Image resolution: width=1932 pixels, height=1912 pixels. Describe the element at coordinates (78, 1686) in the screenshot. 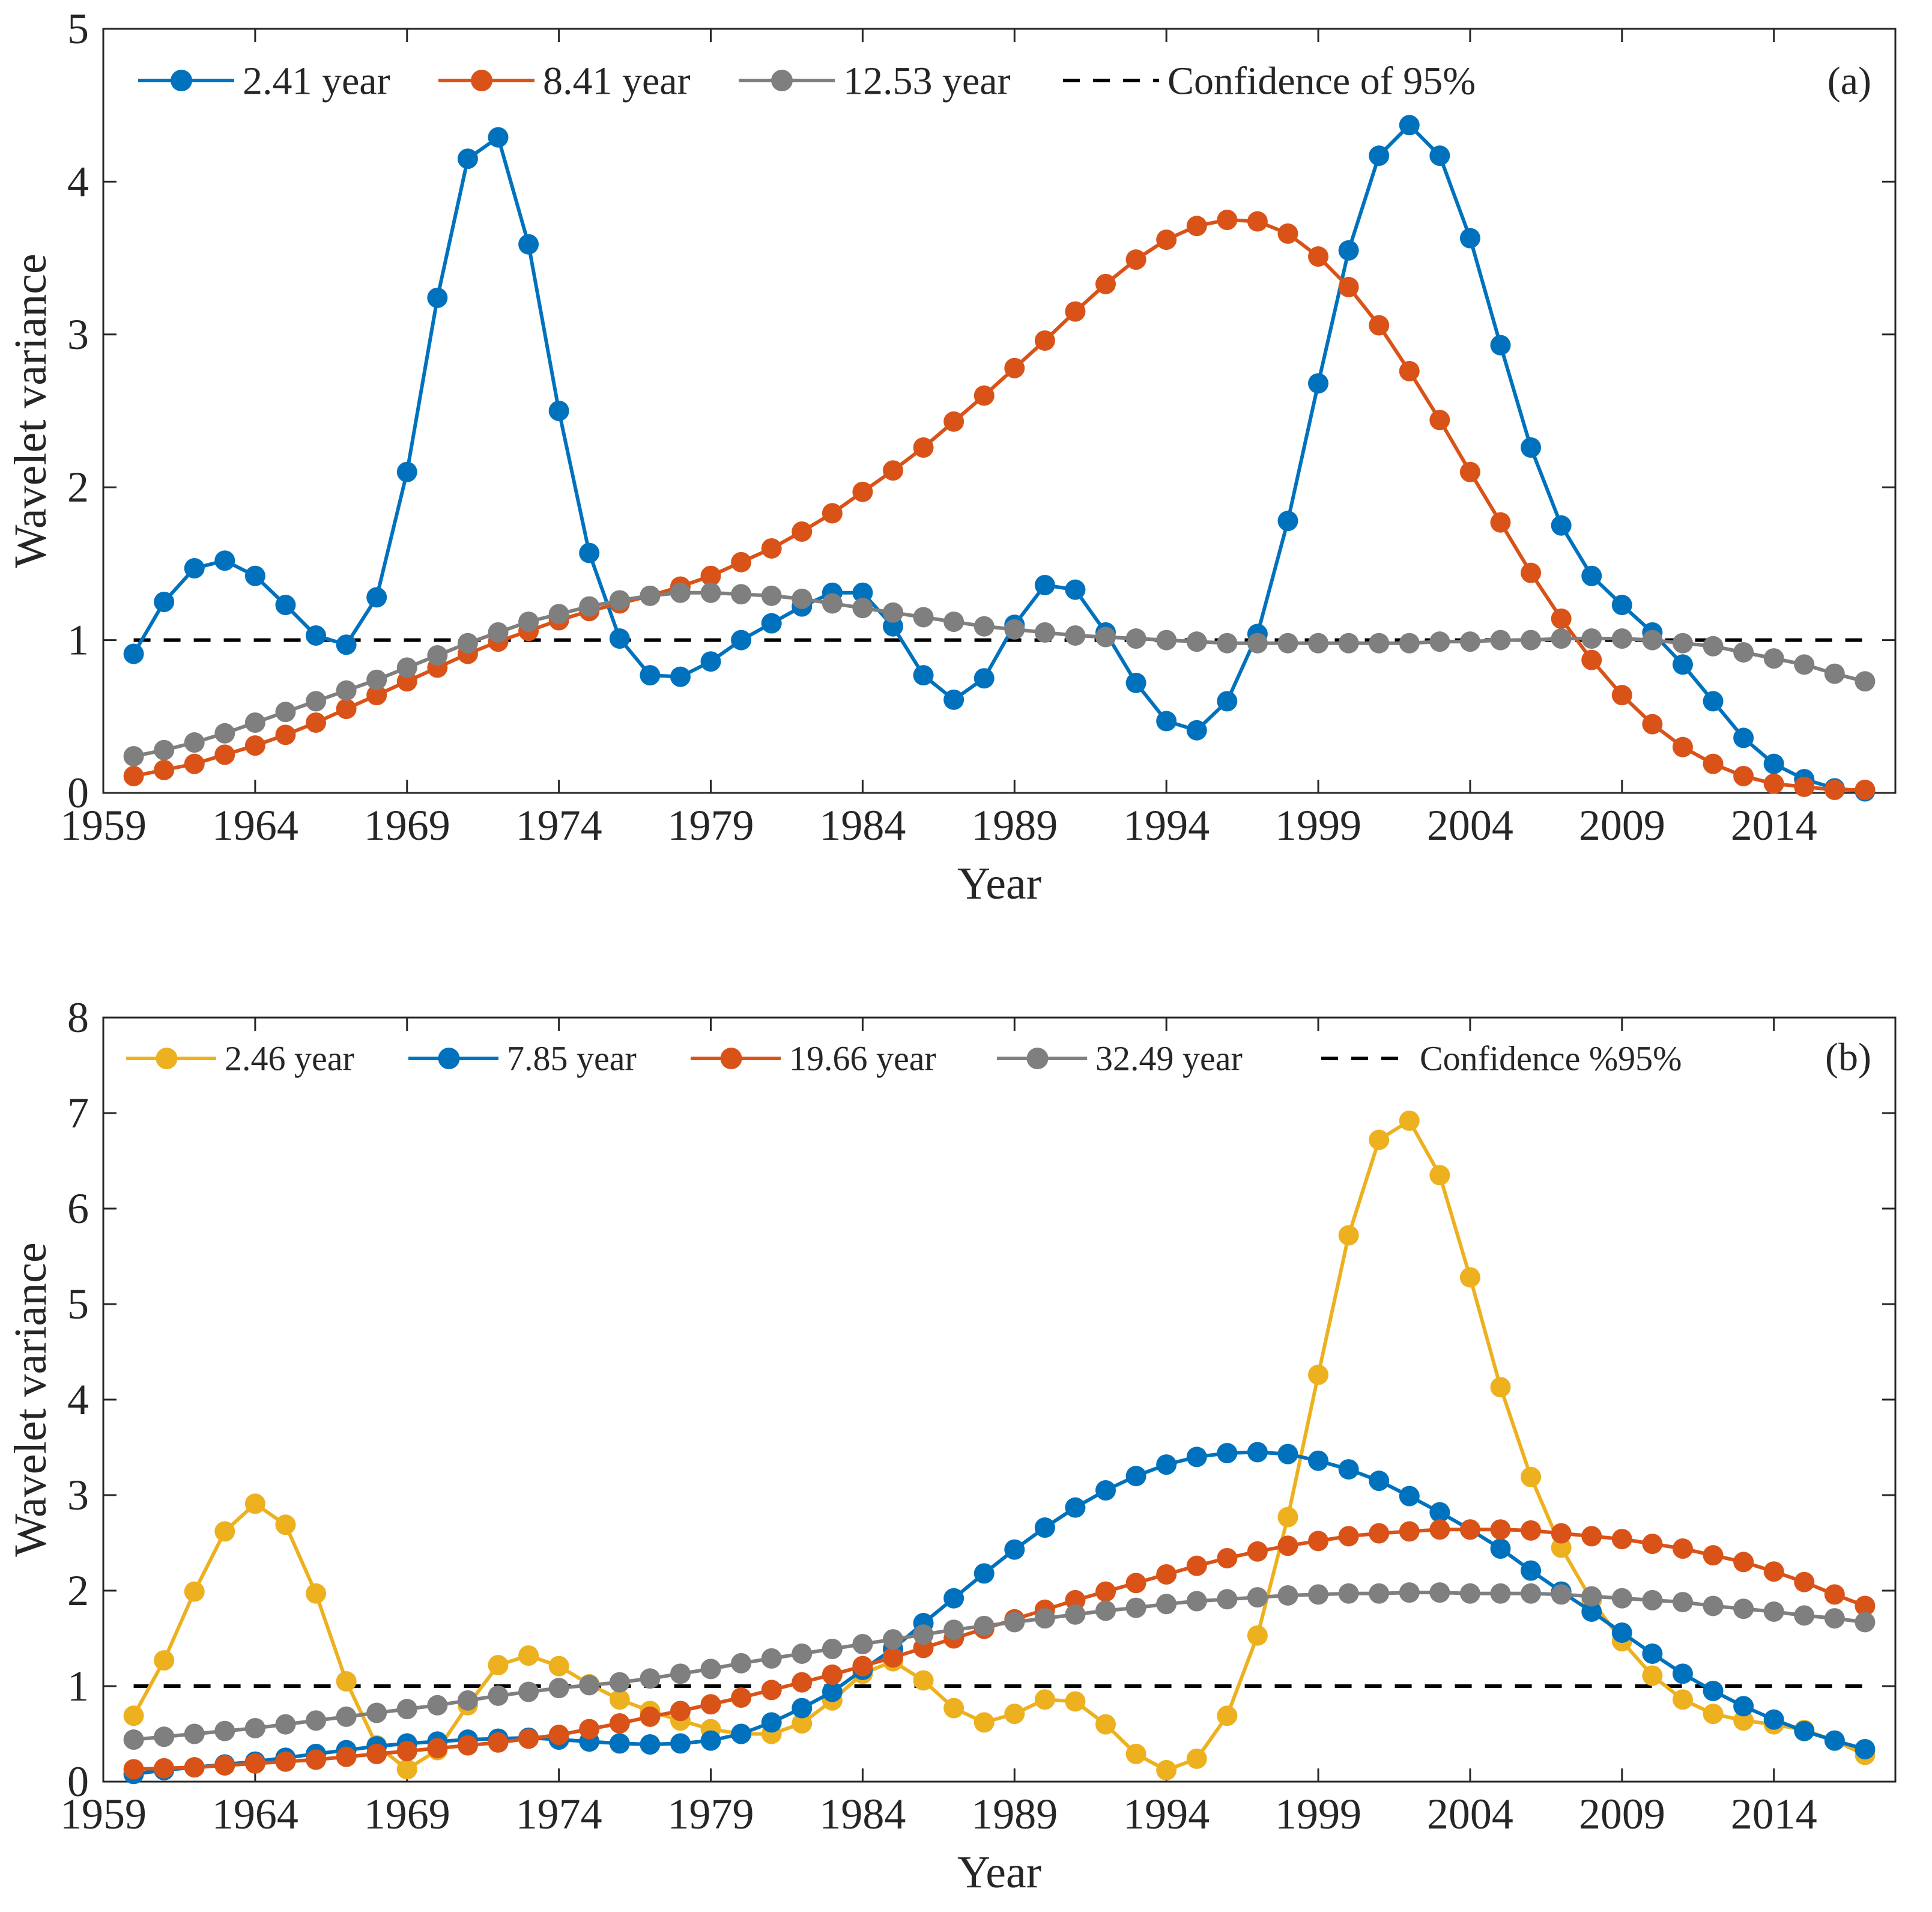

I see `y-tick-label: 1` at that location.